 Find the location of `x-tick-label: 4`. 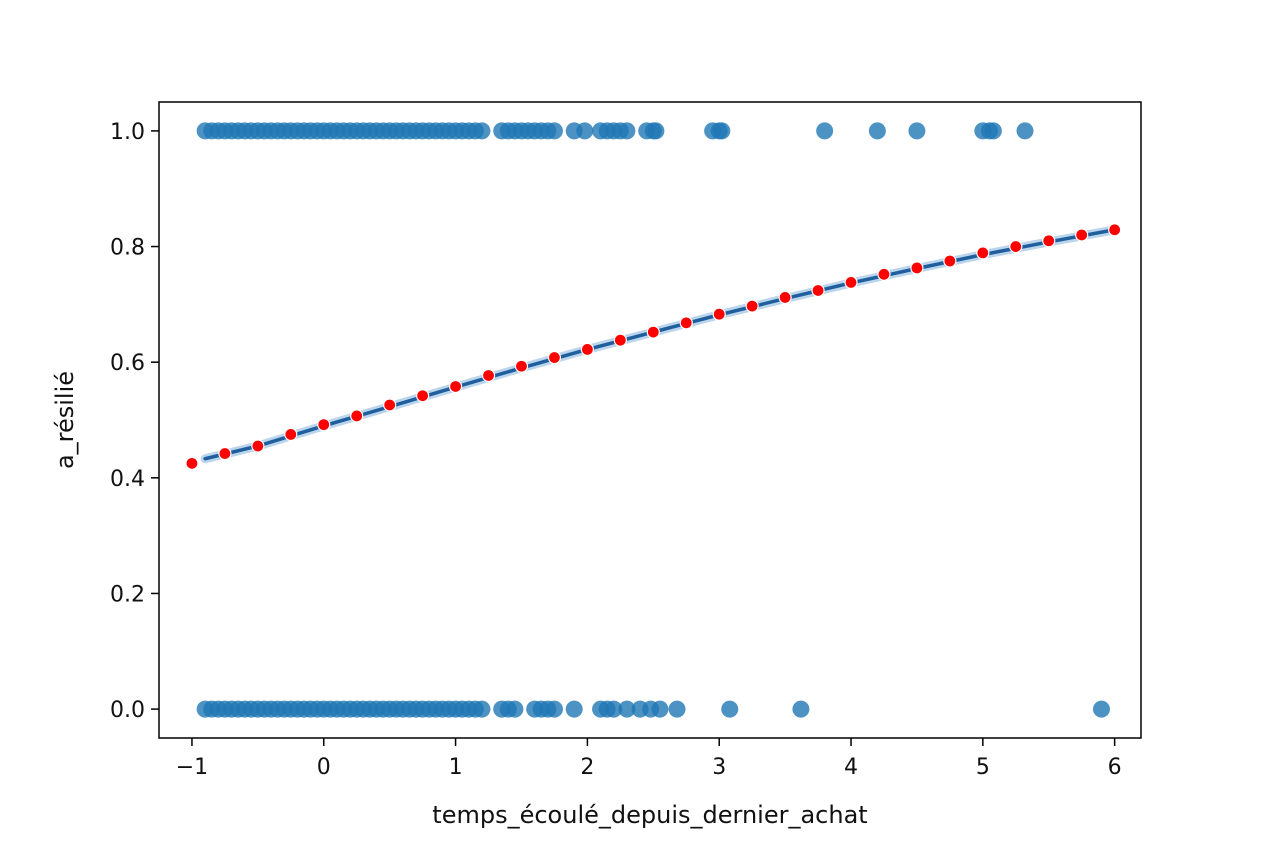

x-tick-label: 4 is located at coordinates (851, 767).